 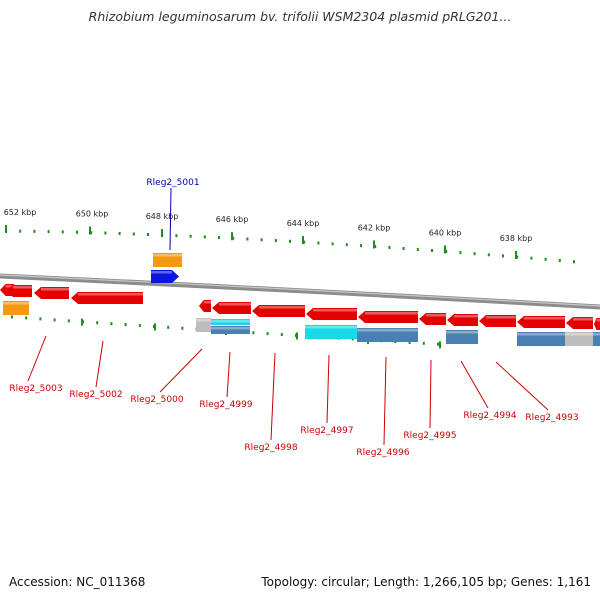 I want to click on gene-label-text: Rleg2_5003, so click(x=35, y=389).